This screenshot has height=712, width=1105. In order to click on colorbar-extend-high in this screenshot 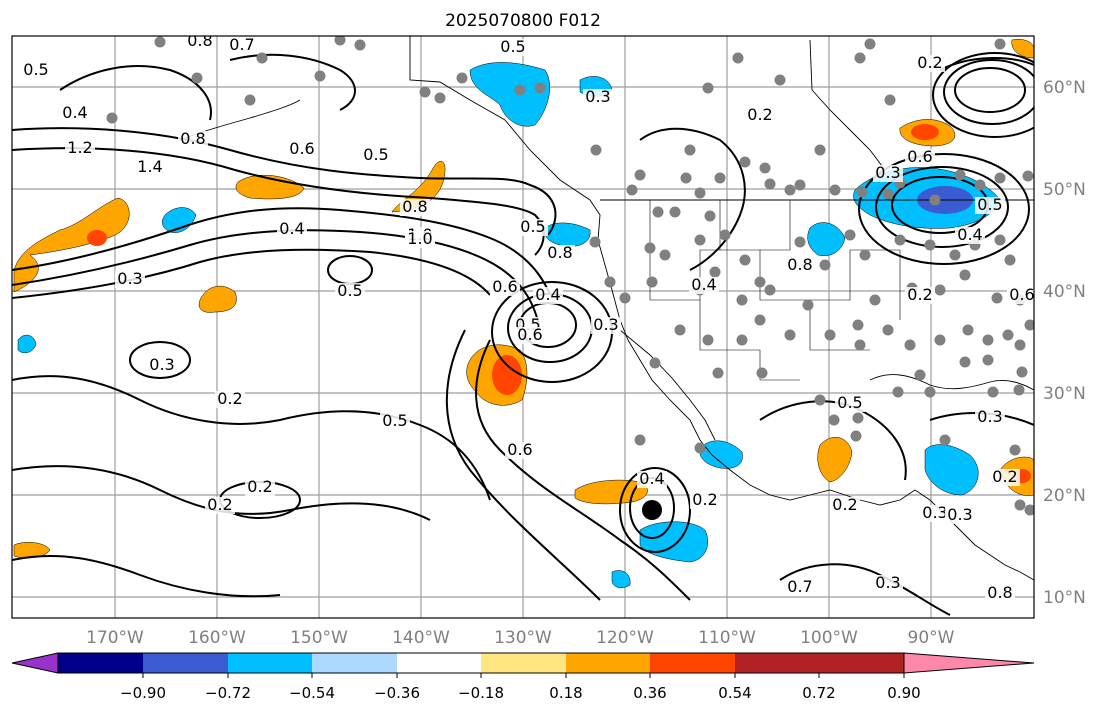, I will do `click(969, 663)`.